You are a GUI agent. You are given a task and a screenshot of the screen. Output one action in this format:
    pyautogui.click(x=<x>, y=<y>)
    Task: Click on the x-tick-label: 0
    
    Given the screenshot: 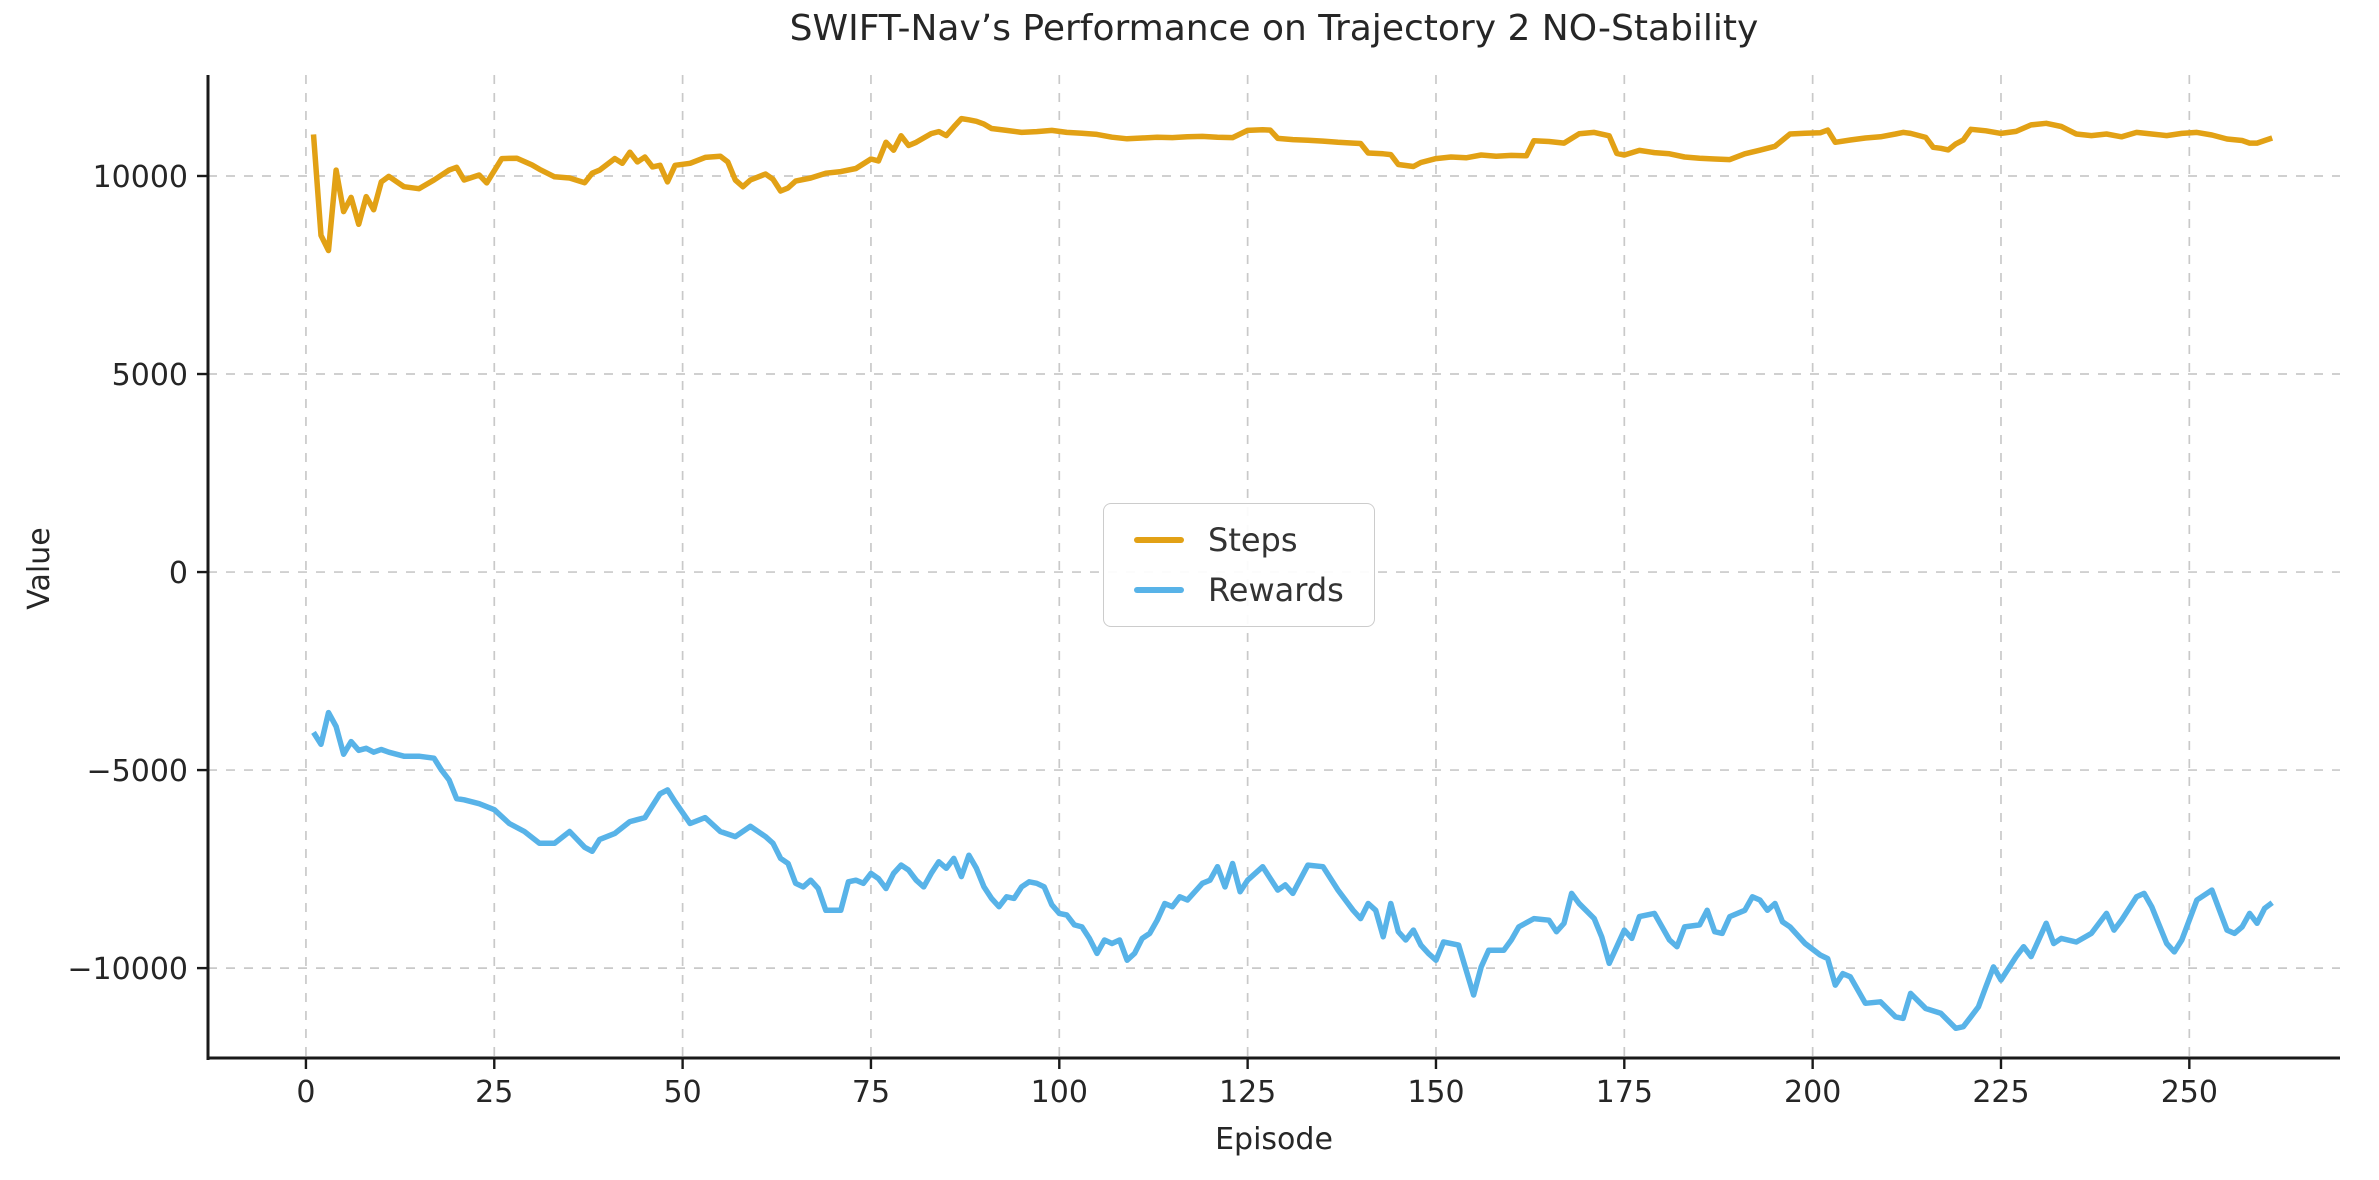 What is the action you would take?
    pyautogui.click(x=305, y=1092)
    